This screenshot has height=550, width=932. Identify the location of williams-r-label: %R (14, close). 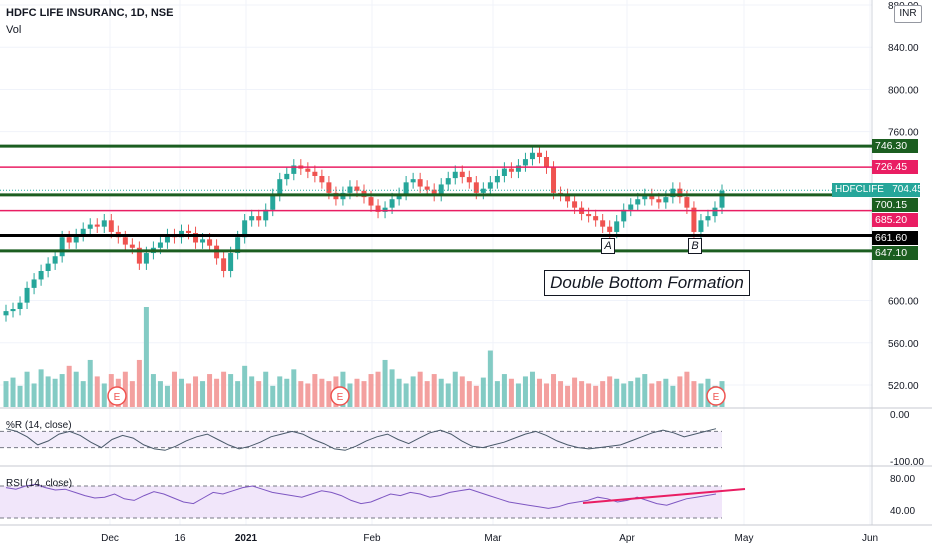
(39, 425).